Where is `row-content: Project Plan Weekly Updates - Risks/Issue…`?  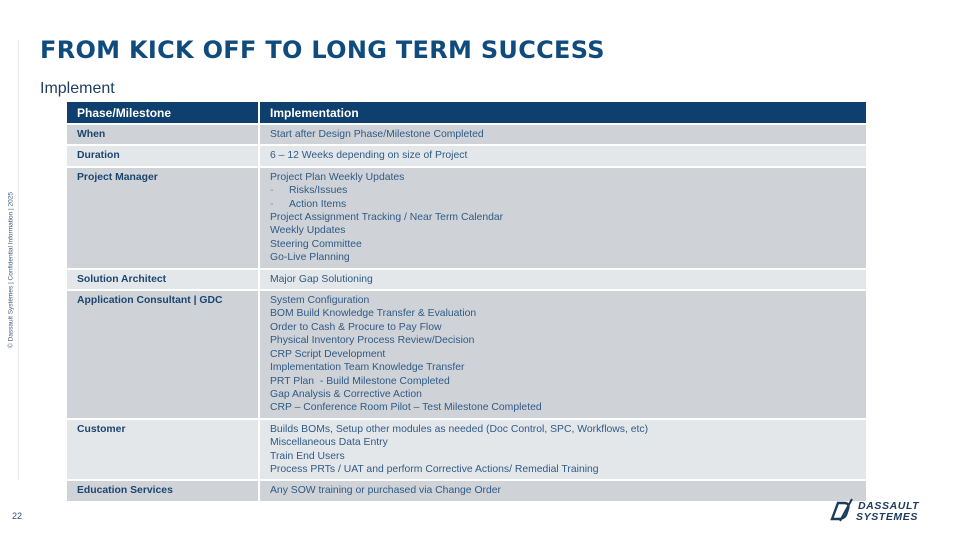 row-content: Project Plan Weekly Updates - Risks/Issue… is located at coordinates (562, 218).